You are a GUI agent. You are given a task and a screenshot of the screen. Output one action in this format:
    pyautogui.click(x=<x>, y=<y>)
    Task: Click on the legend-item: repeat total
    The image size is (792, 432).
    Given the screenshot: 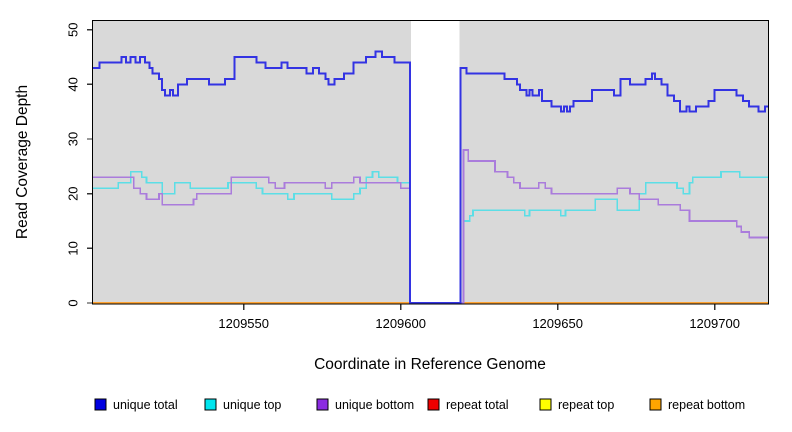 What is the action you would take?
    pyautogui.click(x=468, y=405)
    